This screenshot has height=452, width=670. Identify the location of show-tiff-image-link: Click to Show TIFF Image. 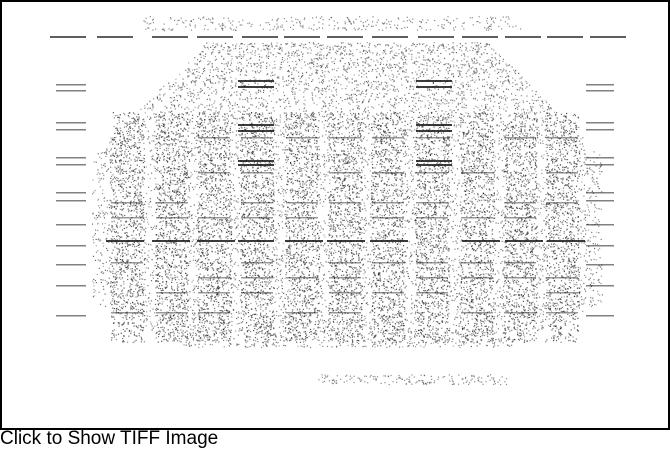
(109, 438).